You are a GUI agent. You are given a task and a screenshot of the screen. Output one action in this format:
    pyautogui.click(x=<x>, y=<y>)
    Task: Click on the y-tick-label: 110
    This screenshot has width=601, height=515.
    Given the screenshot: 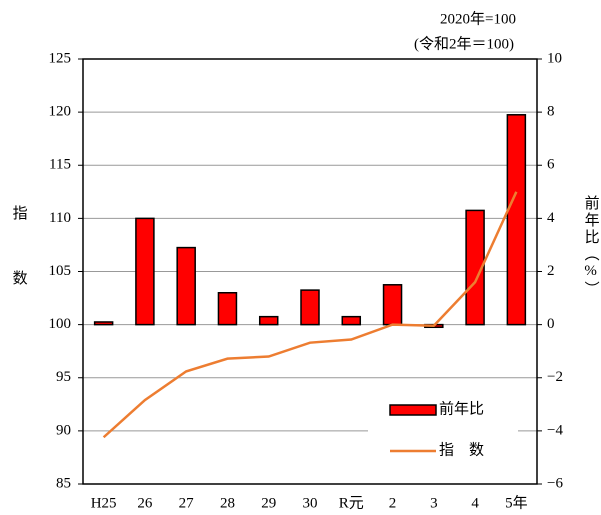 What is the action you would take?
    pyautogui.click(x=60, y=218)
    